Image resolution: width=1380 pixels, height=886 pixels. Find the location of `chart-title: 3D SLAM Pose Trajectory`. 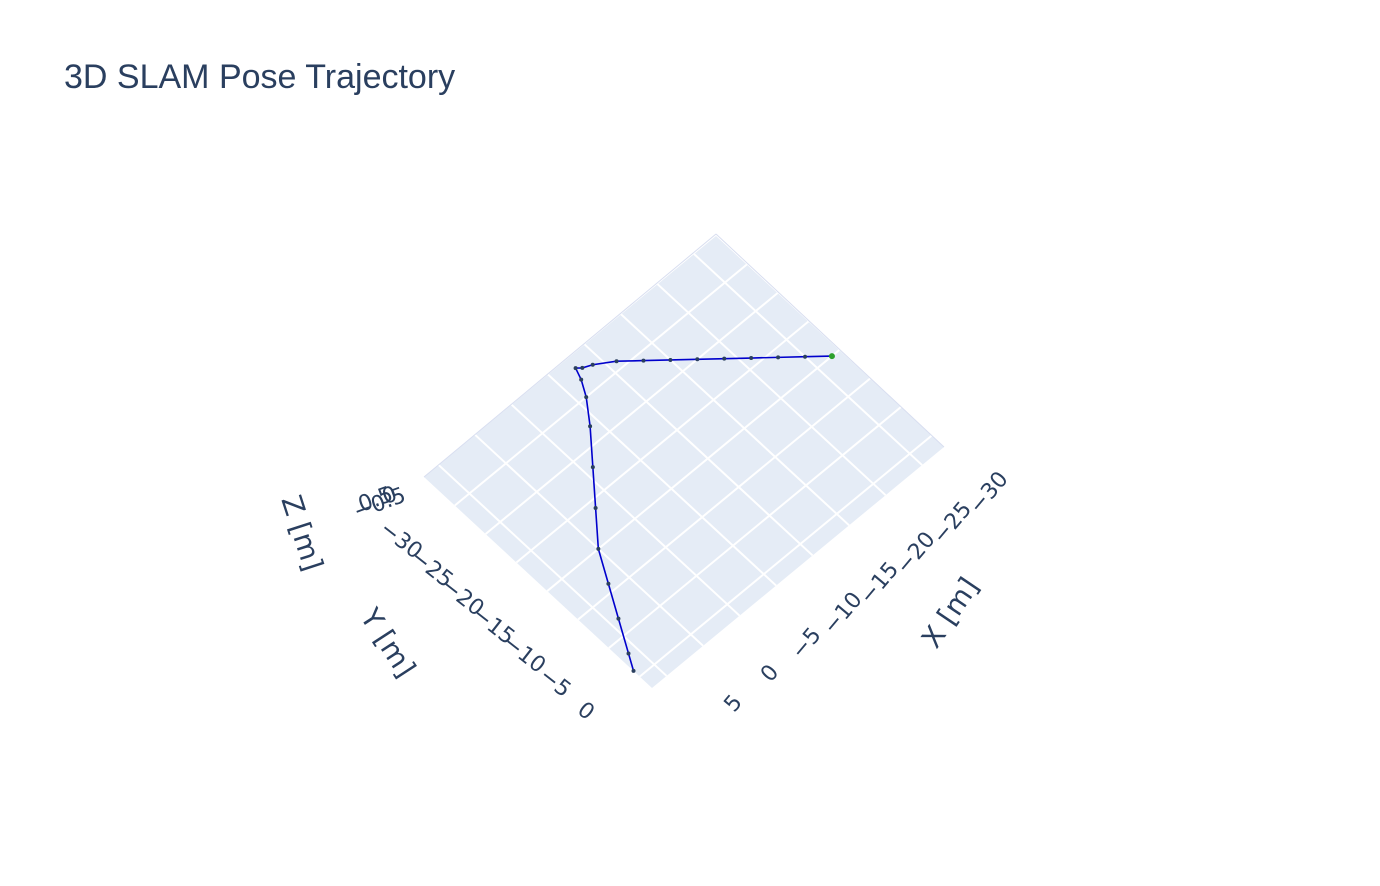

chart-title: 3D SLAM Pose Trajectory is located at coordinates (260, 77).